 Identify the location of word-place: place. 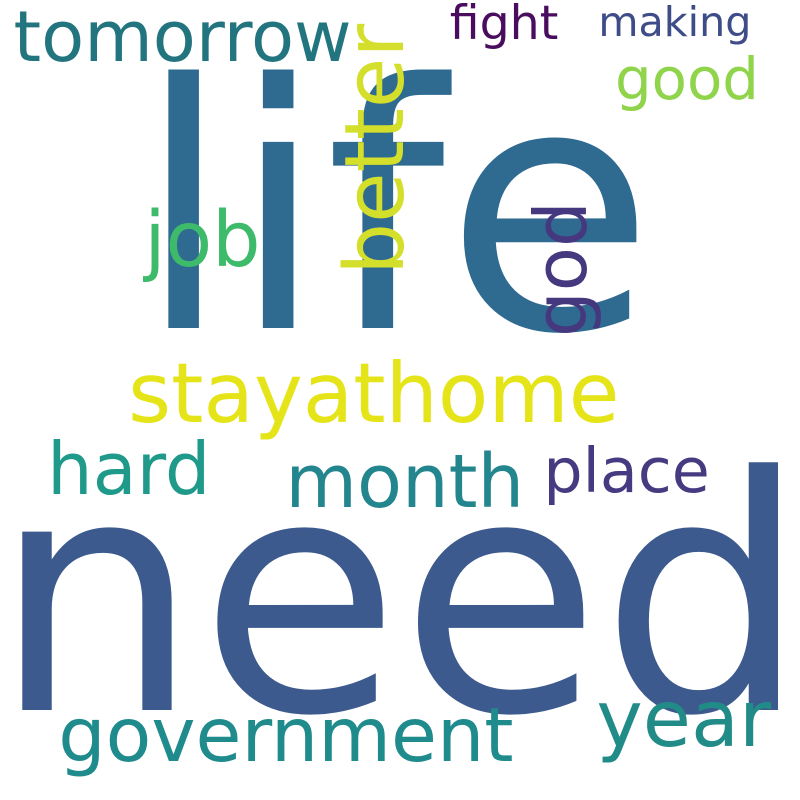
(626, 470).